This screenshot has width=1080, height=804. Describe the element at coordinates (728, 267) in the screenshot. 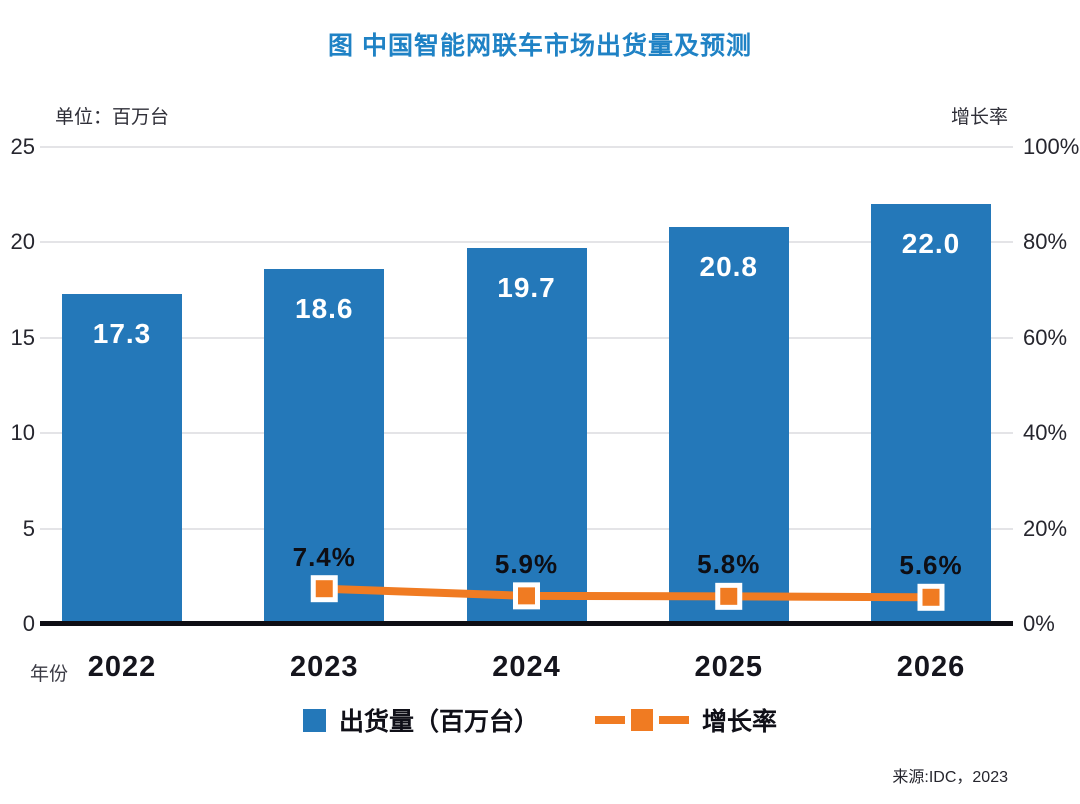

I see `bar-value-label: 20.8` at that location.